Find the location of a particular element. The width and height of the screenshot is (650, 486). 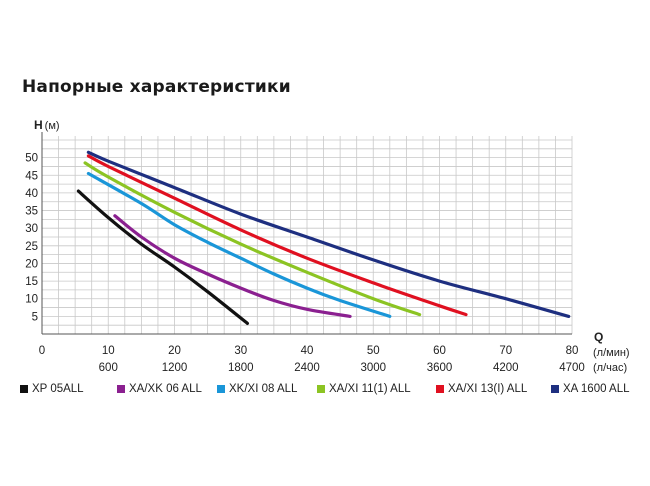

y-tick-label: 50 is located at coordinates (31, 159).